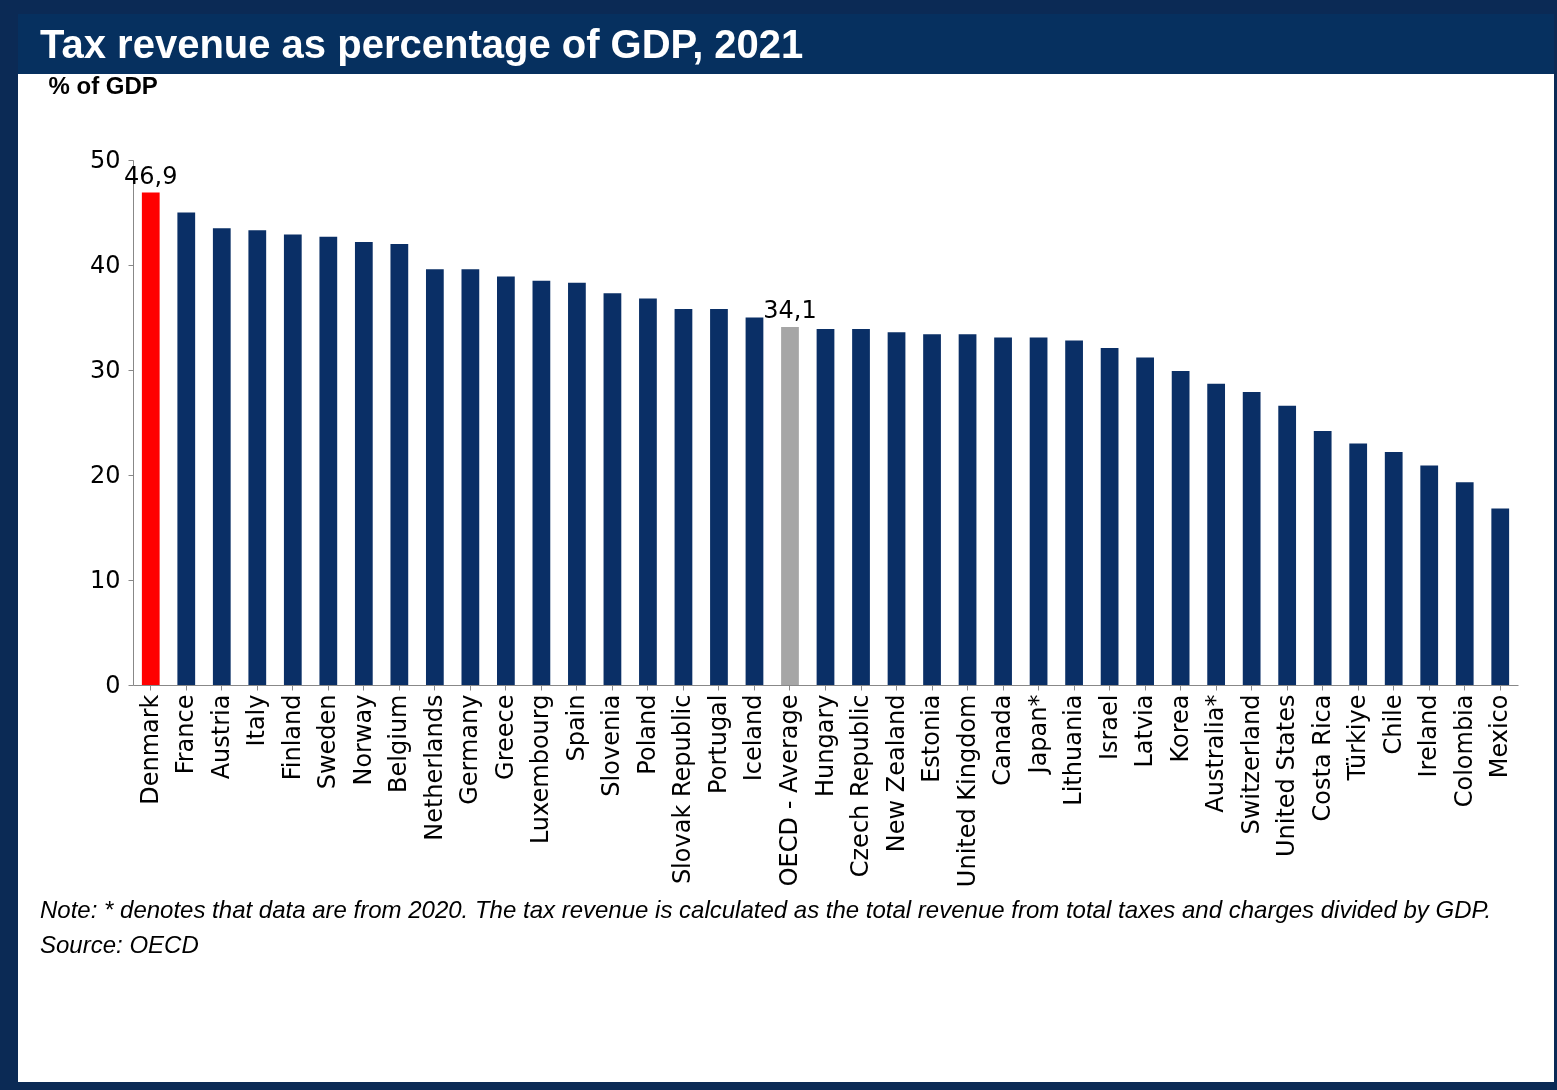 The width and height of the screenshot is (1557, 1090). Describe the element at coordinates (291, 737) in the screenshot. I see `x-tick-label: Finland` at that location.